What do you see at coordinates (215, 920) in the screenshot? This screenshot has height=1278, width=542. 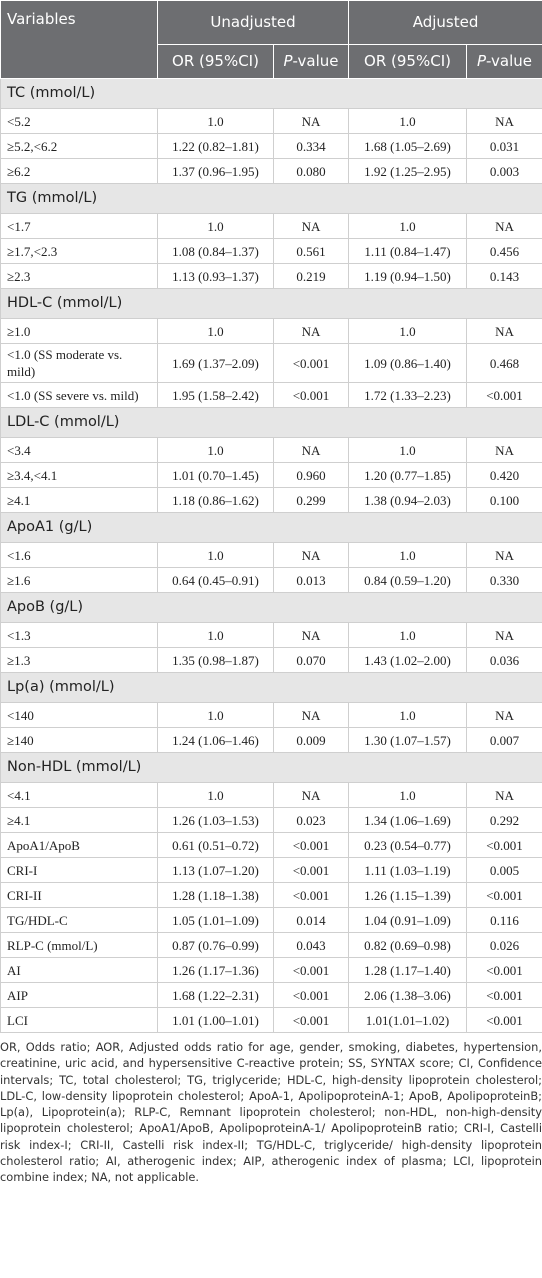 I see `cell: 1.05 (1.01–1.09)` at bounding box center [215, 920].